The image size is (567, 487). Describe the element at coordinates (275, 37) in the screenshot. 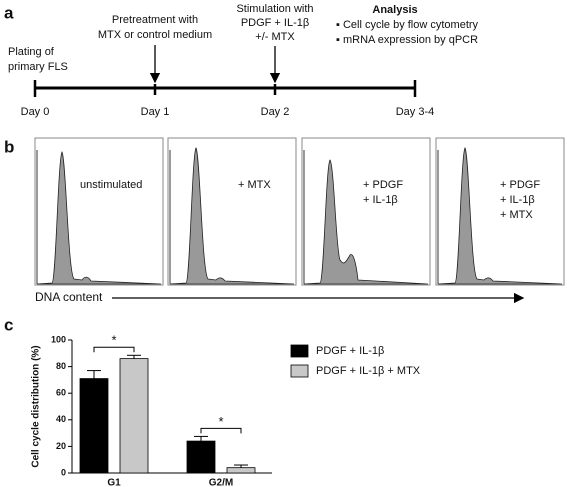

I see `stimulation-text: +/- MTX` at that location.